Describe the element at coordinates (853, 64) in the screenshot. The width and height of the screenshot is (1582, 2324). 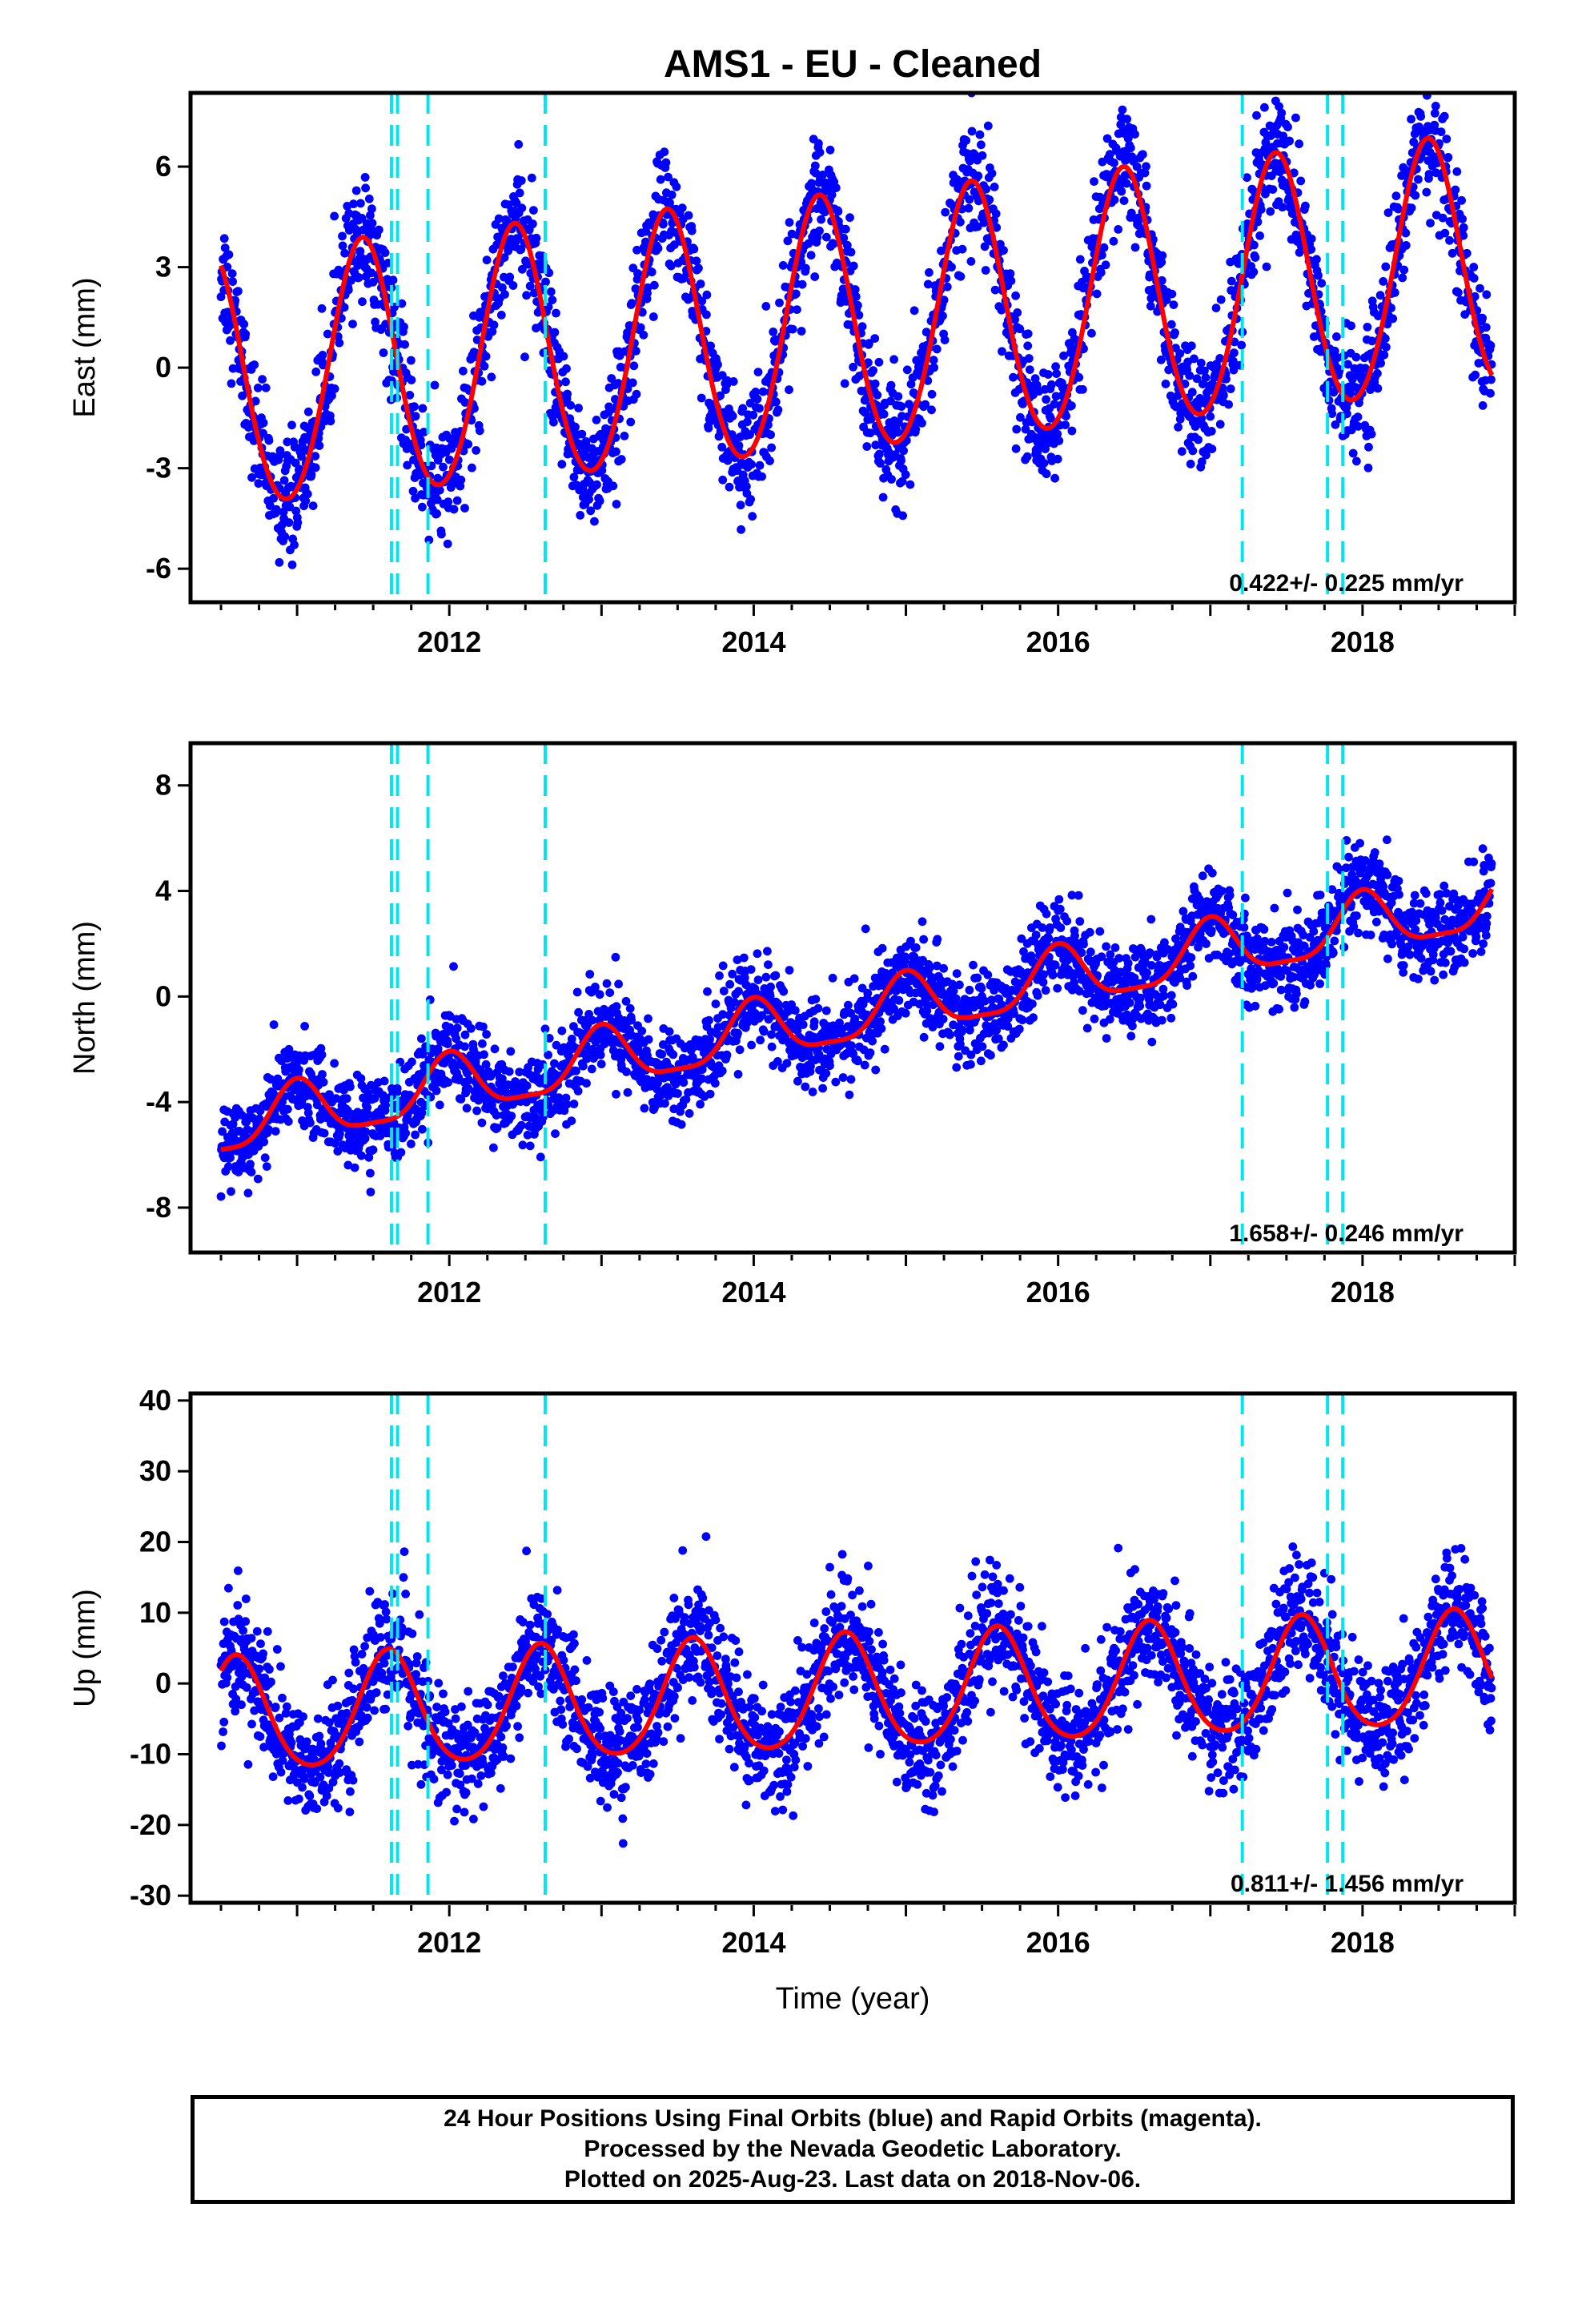
I see `figure-title: AMS1 - EU - Cleaned` at that location.